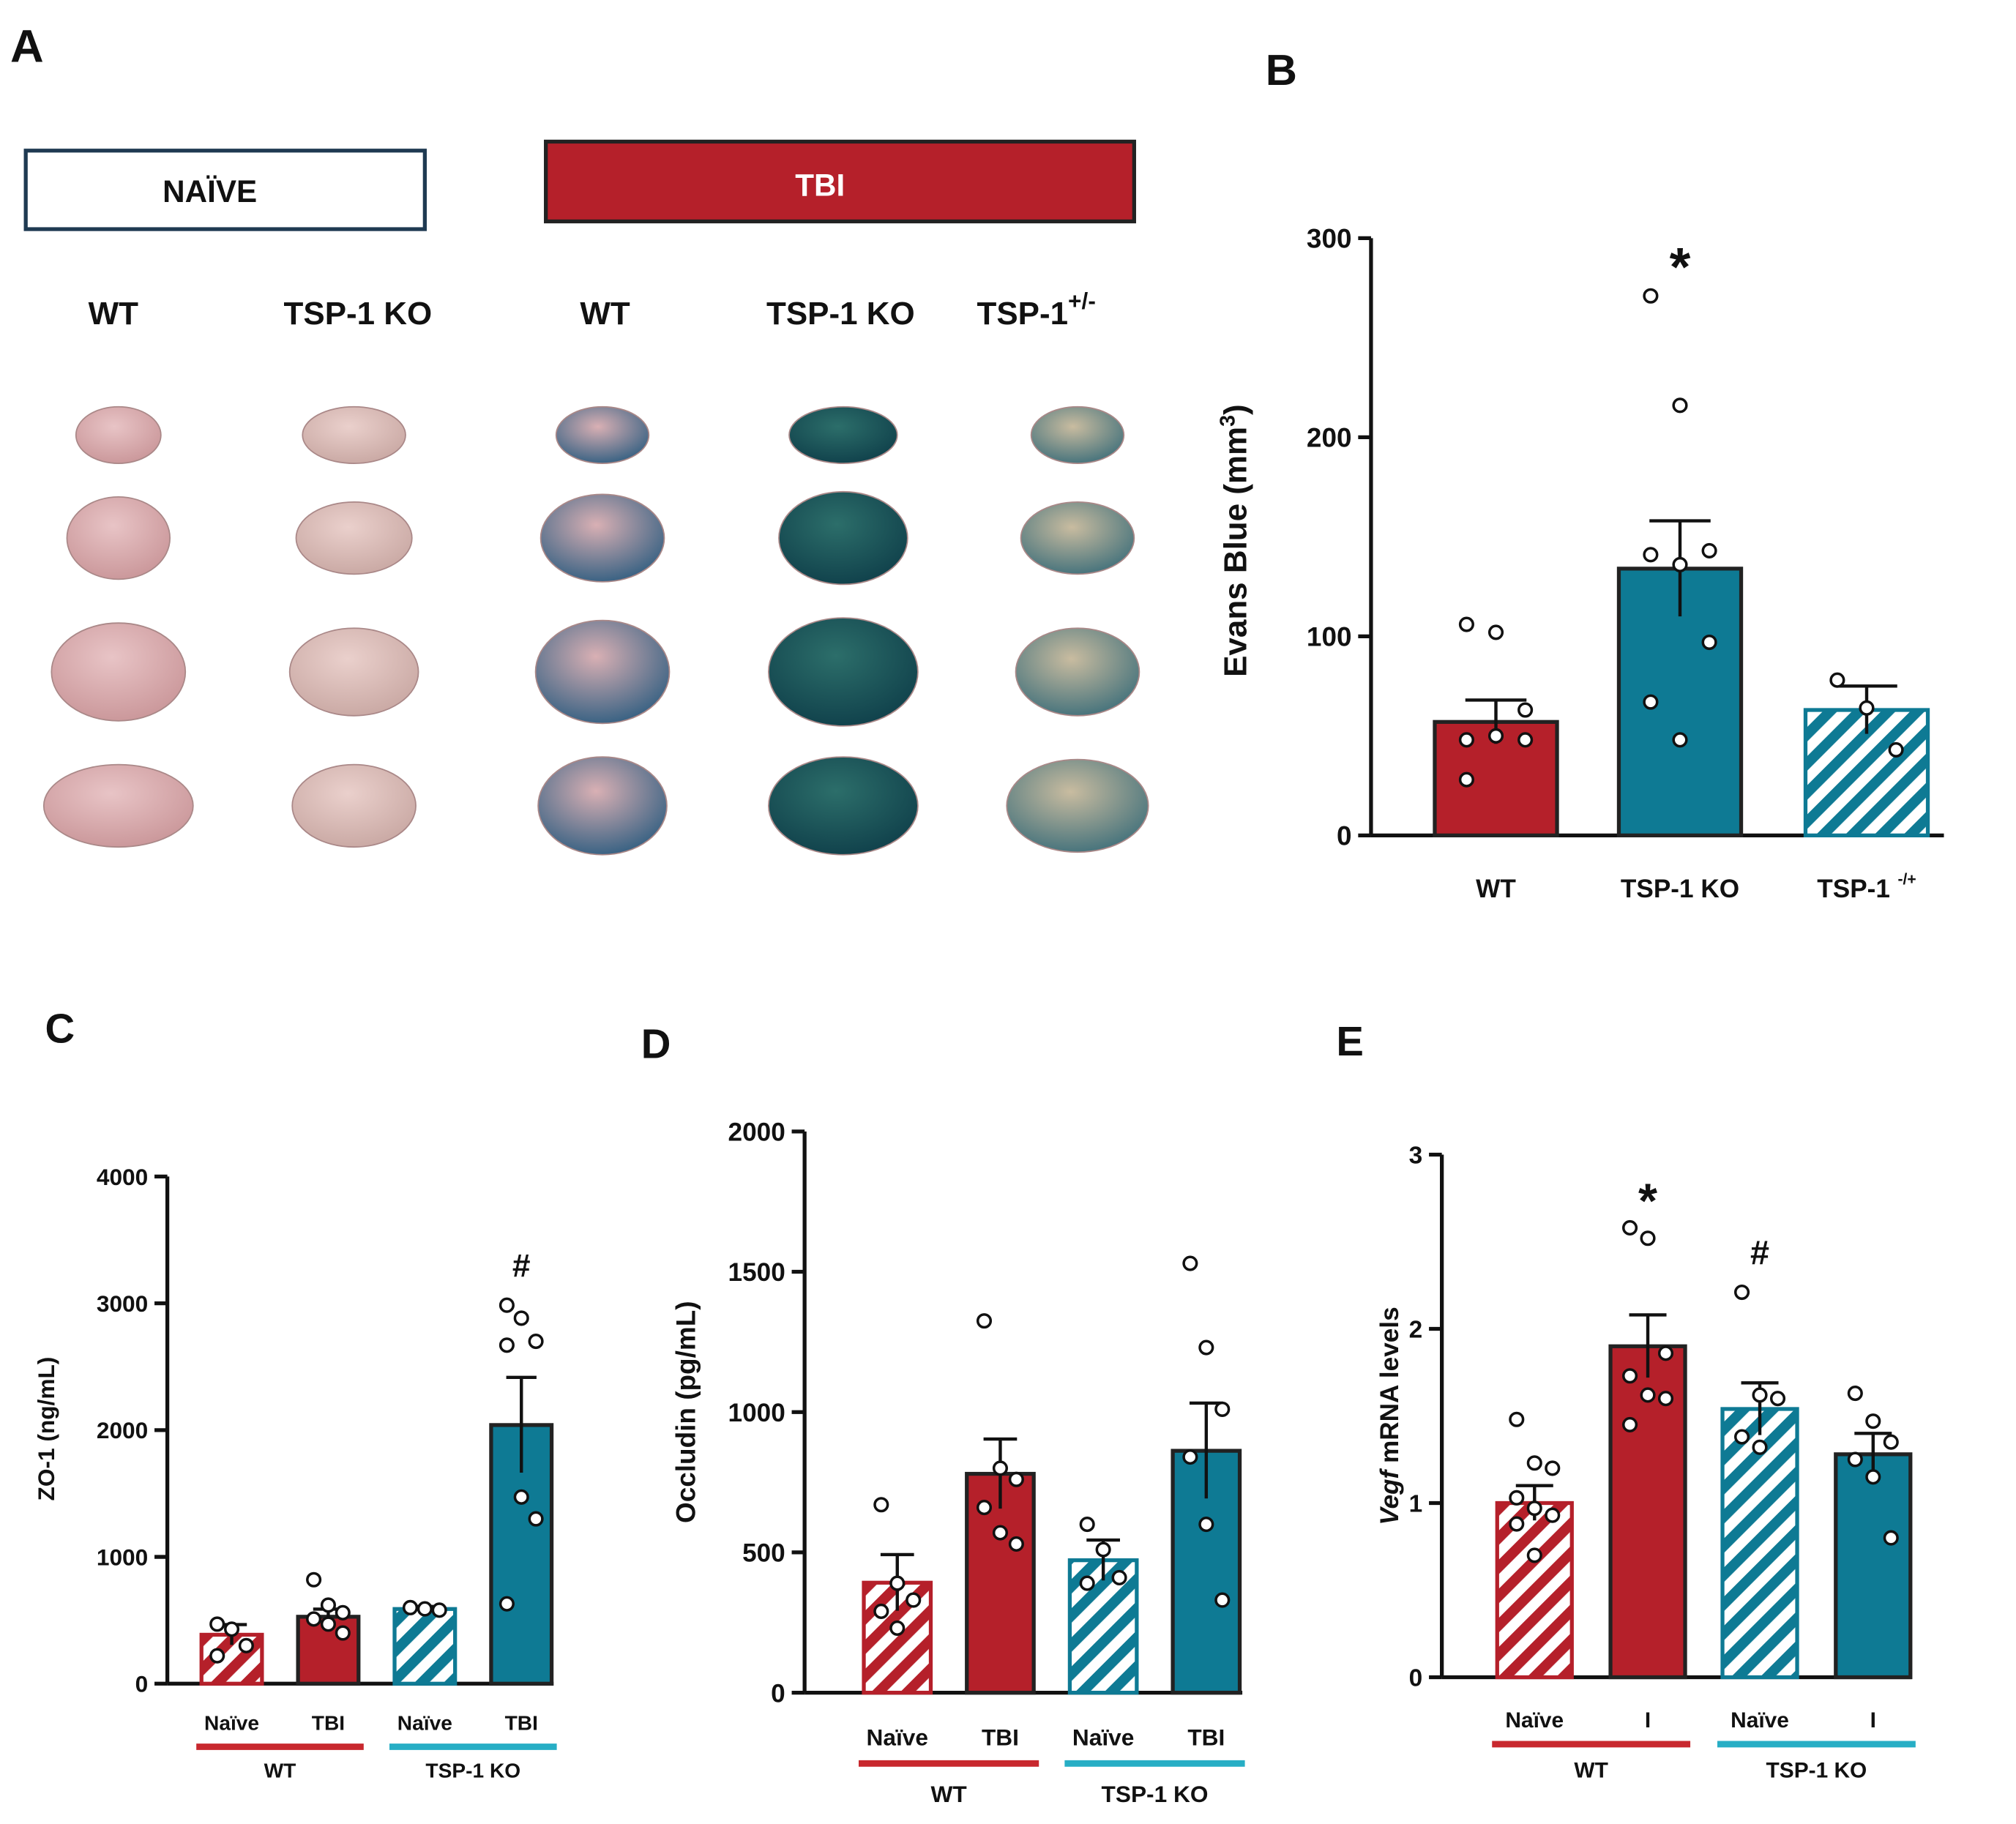 Image resolution: width=2016 pixels, height=1824 pixels. Describe the element at coordinates (1389, 1496) in the screenshot. I see `y-axis-label-part: Vegf` at that location.